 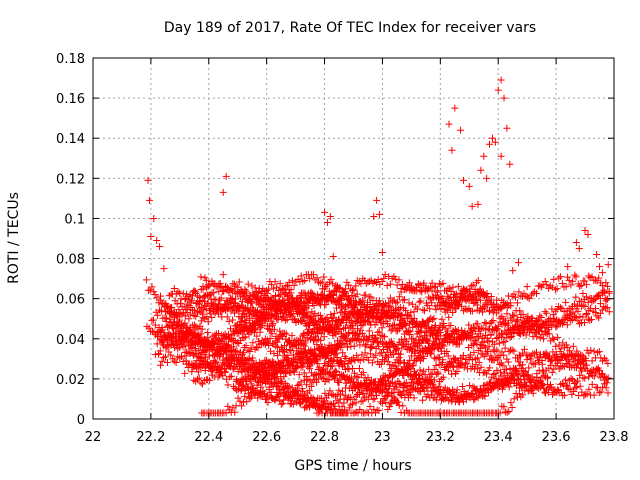 I want to click on y-tick-label: 0.12, so click(x=70, y=179).